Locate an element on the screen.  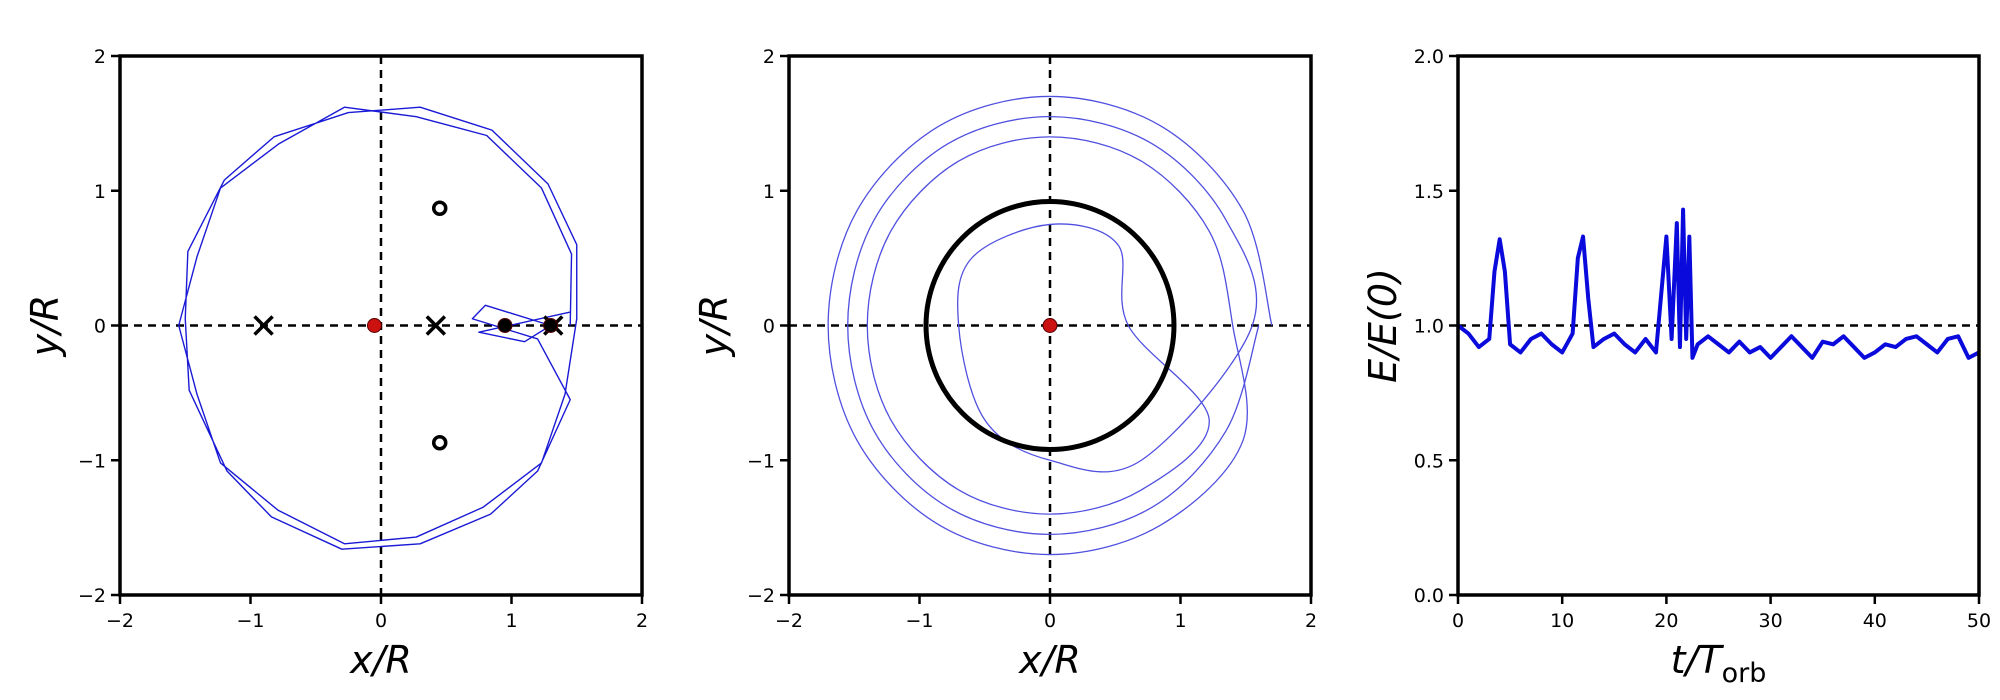
y-tick-label: 2.0 is located at coordinates (1429, 57).